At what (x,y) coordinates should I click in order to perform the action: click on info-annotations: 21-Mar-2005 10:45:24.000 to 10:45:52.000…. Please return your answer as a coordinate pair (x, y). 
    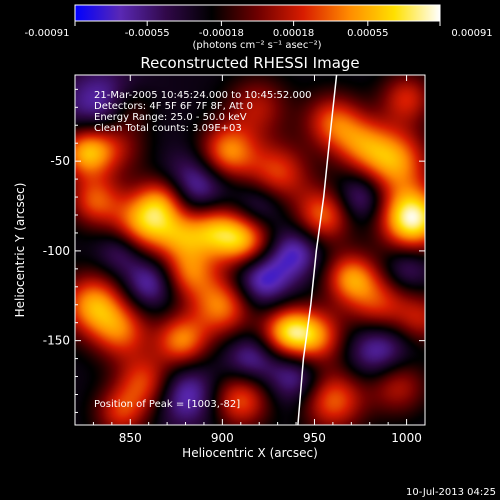
    Looking at the image, I should click on (203, 112).